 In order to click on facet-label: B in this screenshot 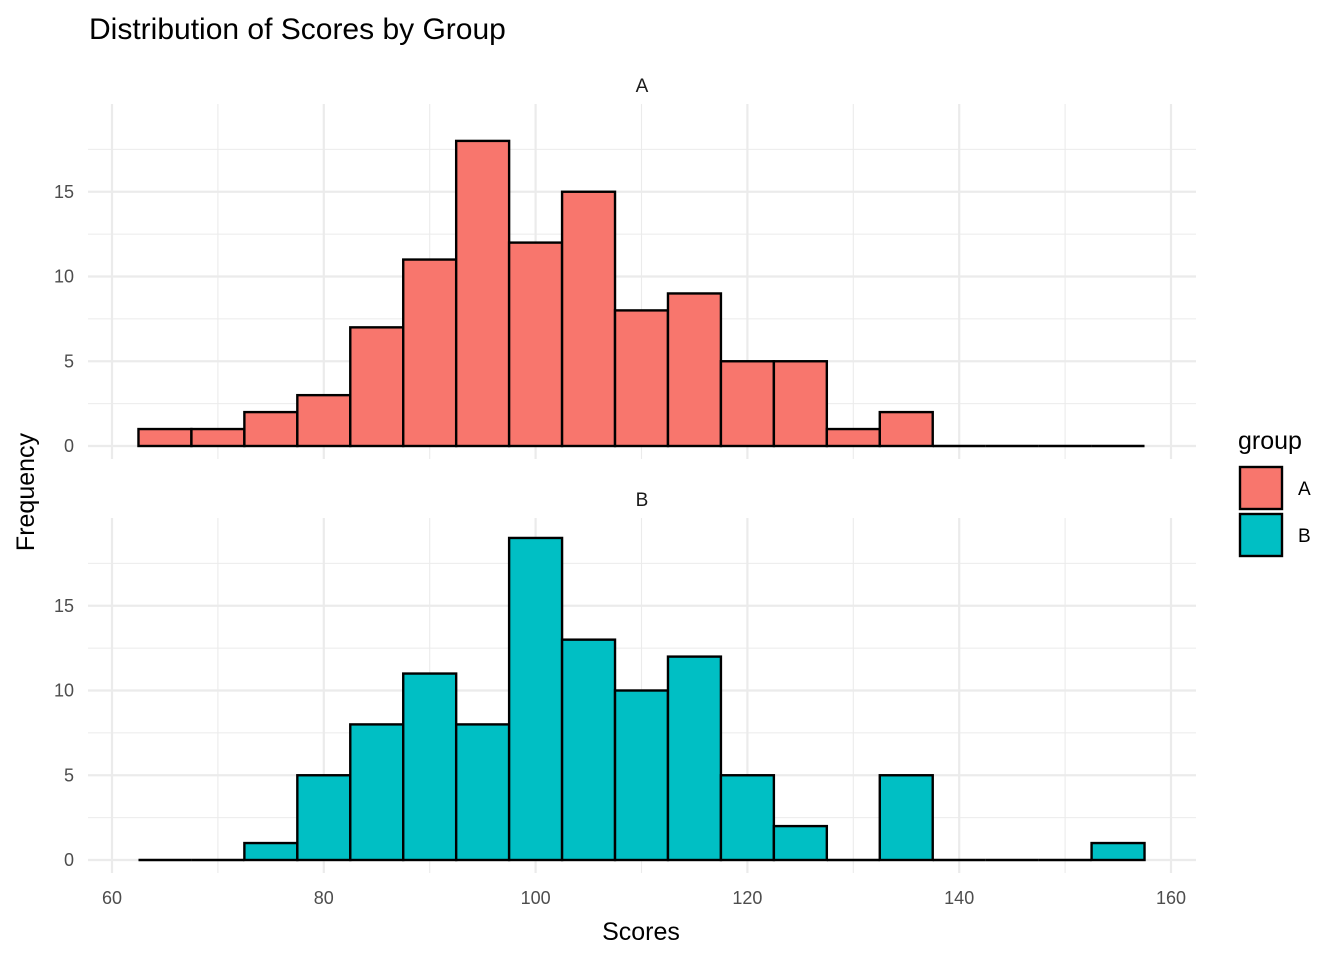, I will do `click(642, 500)`.